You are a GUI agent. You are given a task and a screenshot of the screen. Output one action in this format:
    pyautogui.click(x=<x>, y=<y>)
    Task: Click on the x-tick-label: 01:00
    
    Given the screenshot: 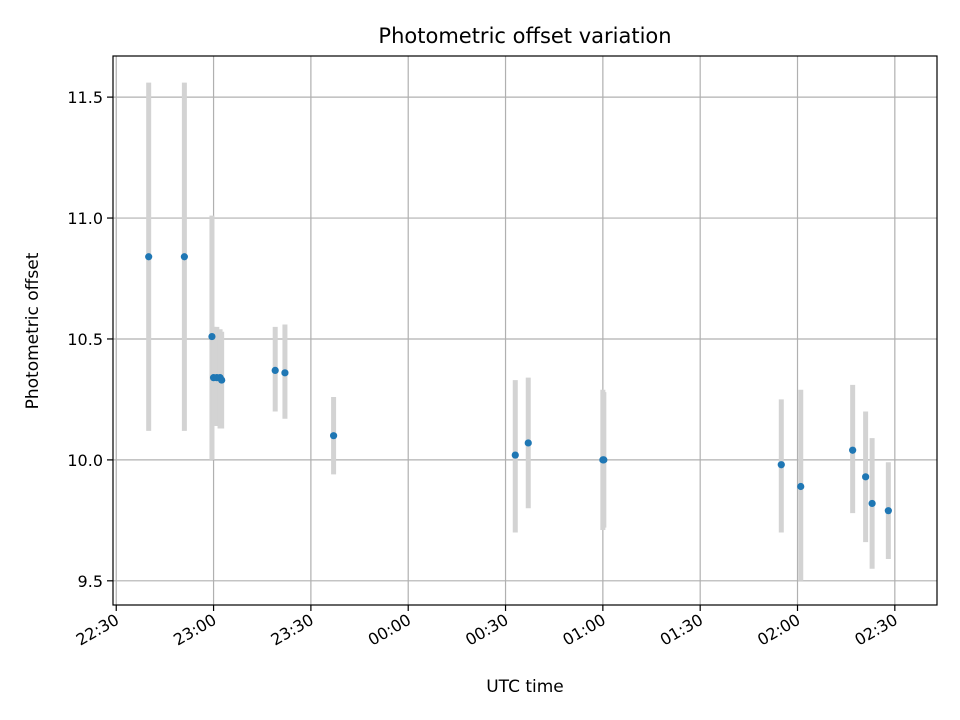 What is the action you would take?
    pyautogui.click(x=583, y=630)
    